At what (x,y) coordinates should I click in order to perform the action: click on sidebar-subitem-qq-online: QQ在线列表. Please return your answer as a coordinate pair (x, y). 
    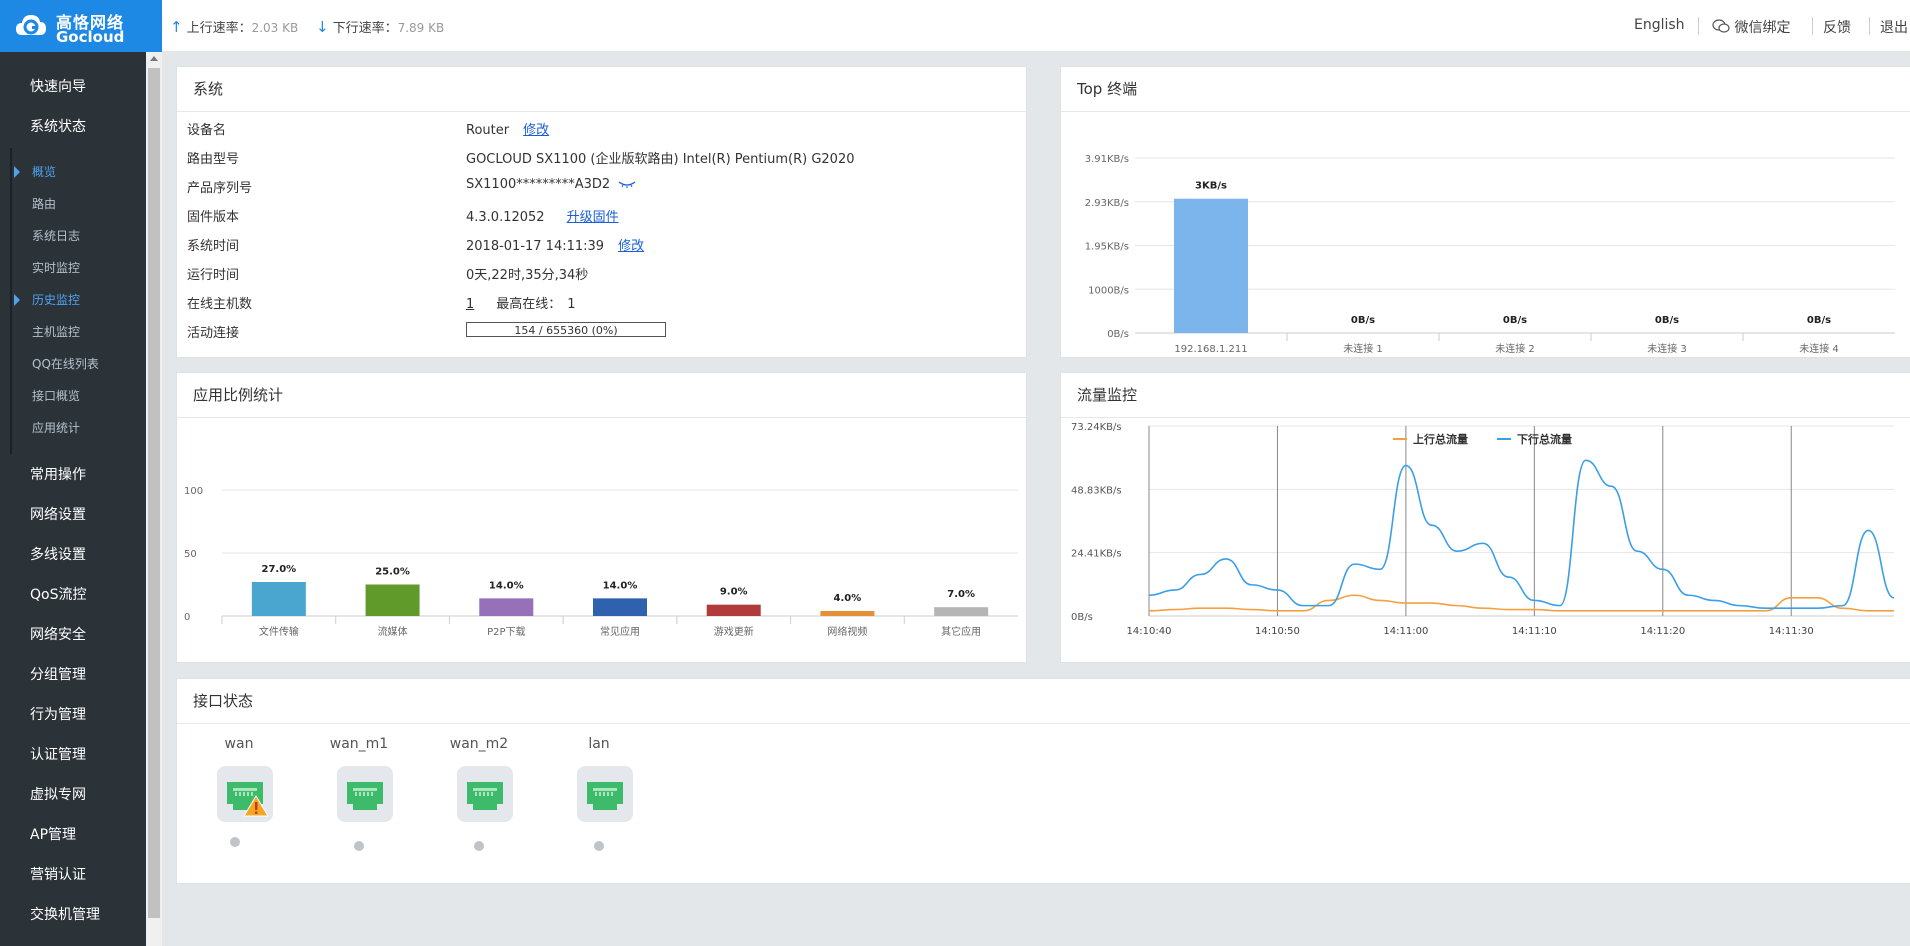
    Looking at the image, I should click on (65, 364).